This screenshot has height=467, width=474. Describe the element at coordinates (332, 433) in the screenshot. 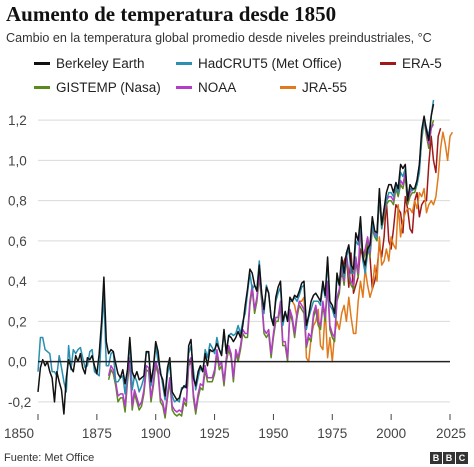

I see `x-tick-label: 1975` at that location.